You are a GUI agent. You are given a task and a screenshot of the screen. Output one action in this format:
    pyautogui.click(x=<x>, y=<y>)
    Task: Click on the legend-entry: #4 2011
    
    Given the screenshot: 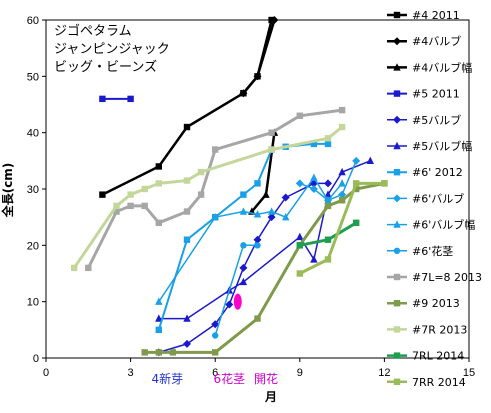 What is the action you would take?
    pyautogui.click(x=423, y=15)
    